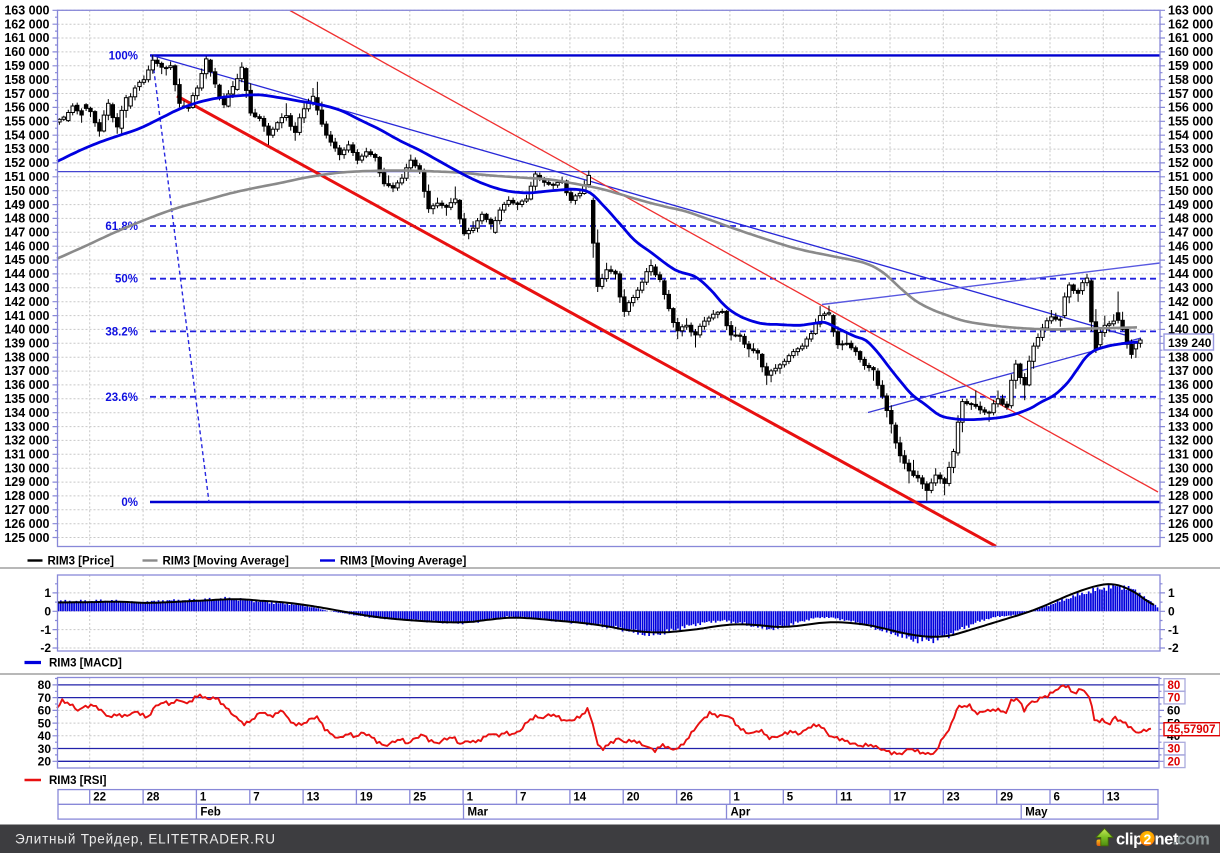 The width and height of the screenshot is (1220, 853). What do you see at coordinates (790, 798) in the screenshot?
I see `svg-text: 5` at bounding box center [790, 798].